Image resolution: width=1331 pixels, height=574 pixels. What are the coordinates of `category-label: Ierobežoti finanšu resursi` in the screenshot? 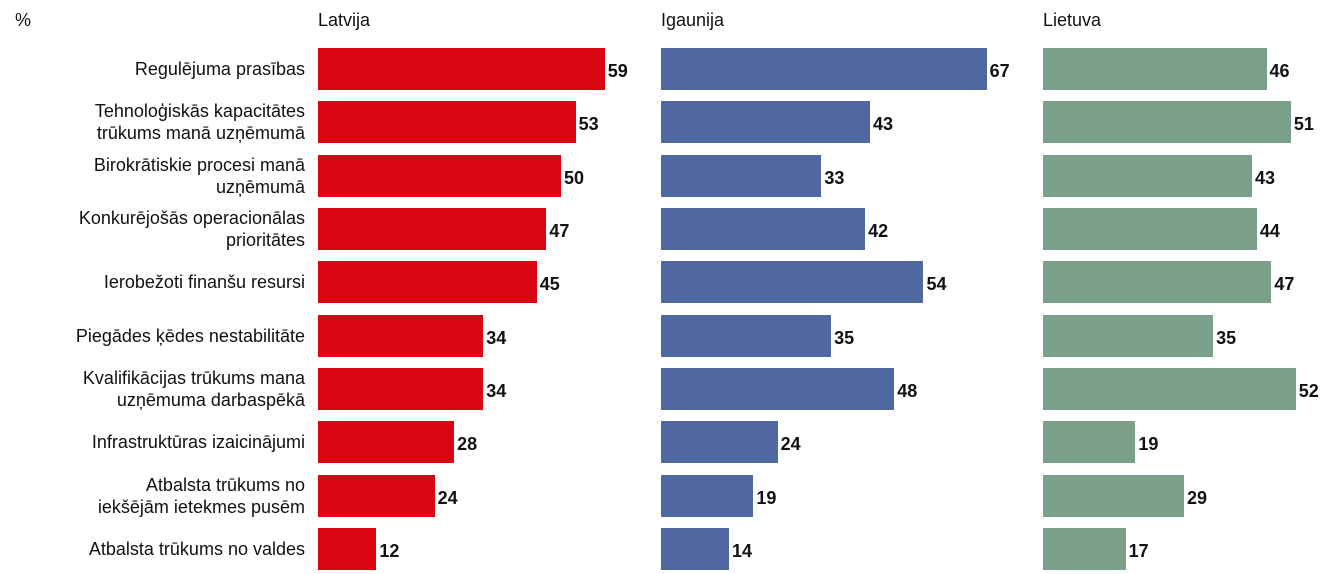 It's located at (204, 282).